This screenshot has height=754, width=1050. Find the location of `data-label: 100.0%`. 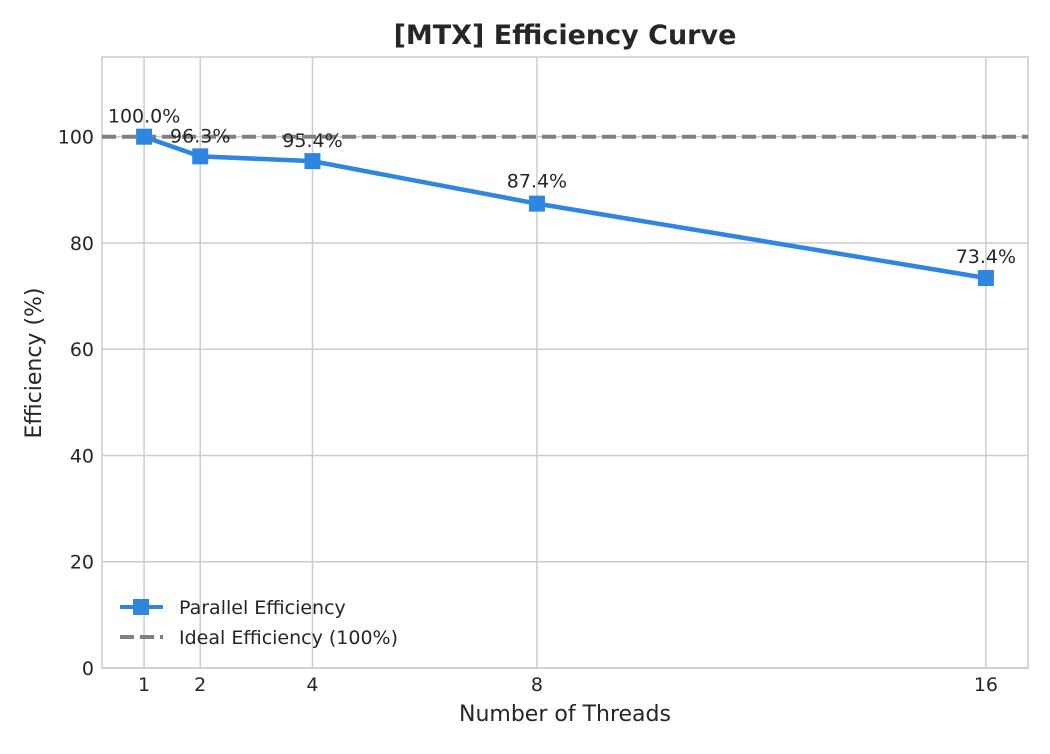

data-label: 100.0% is located at coordinates (144, 117).